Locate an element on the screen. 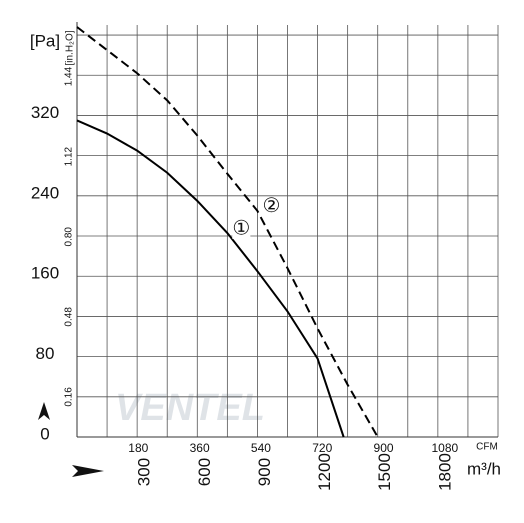 The height and width of the screenshot is (523, 524). x2-tick-label: 720 is located at coordinates (322, 448).